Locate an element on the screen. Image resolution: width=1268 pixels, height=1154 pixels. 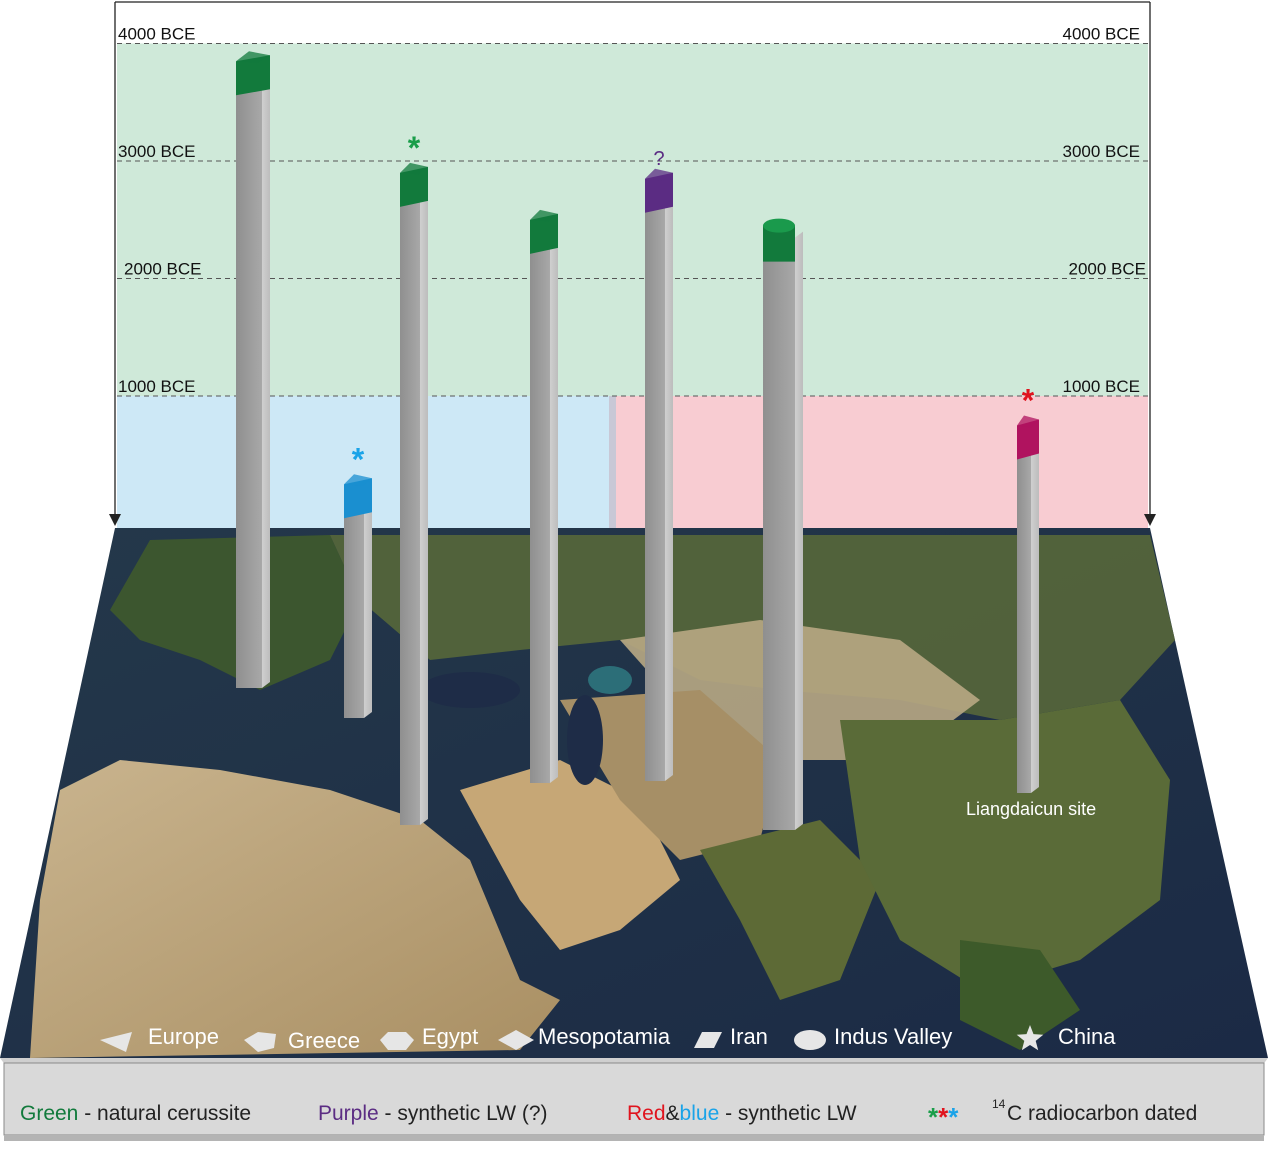
key-asterisks: *** is located at coordinates (943, 1117).